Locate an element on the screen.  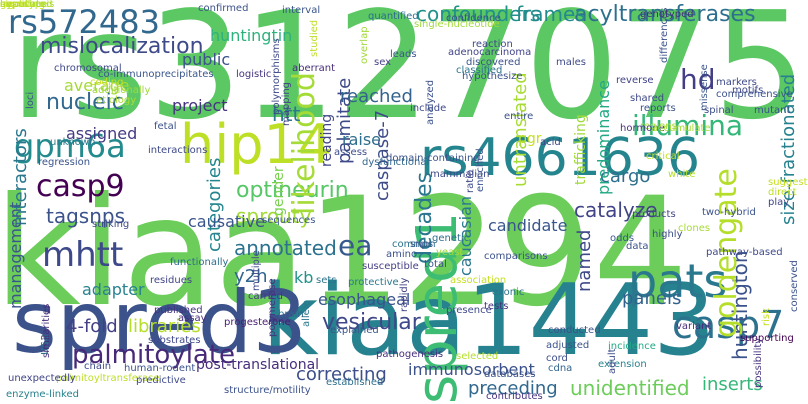
word: common is located at coordinates (414, 244).